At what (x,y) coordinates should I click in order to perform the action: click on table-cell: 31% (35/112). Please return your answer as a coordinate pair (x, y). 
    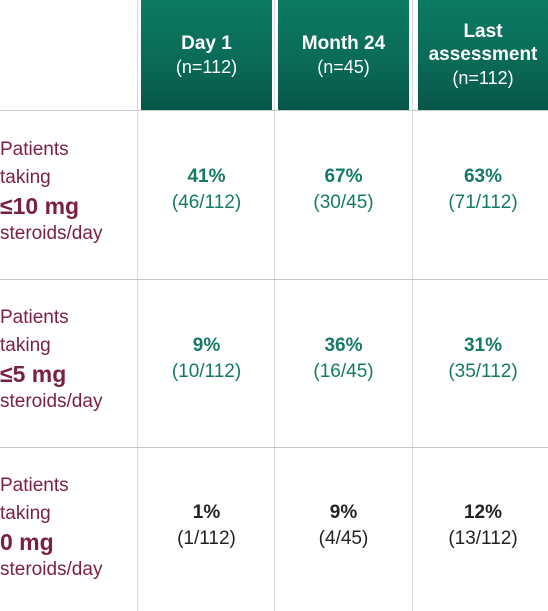
    Looking at the image, I should click on (483, 359).